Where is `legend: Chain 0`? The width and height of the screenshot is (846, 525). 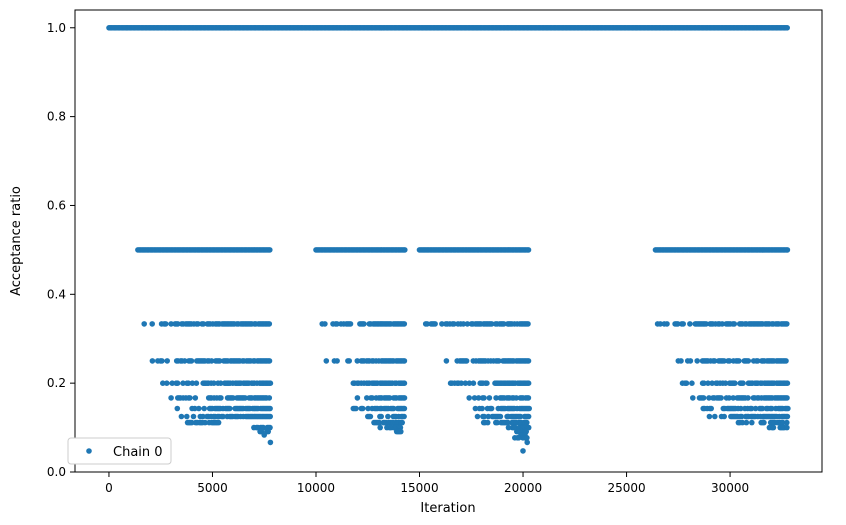
legend: Chain 0 is located at coordinates (119, 451).